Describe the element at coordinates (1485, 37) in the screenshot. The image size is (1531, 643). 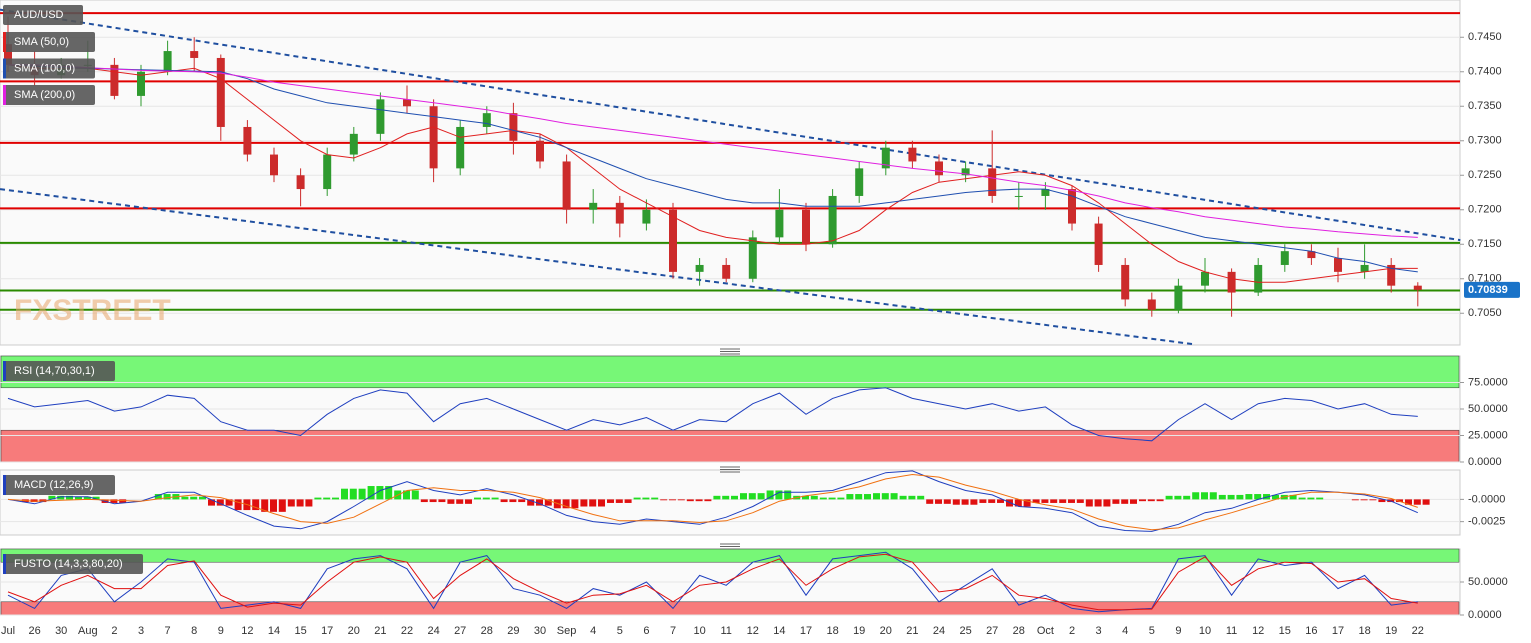
I see `y-tick-label: 0.7450` at that location.